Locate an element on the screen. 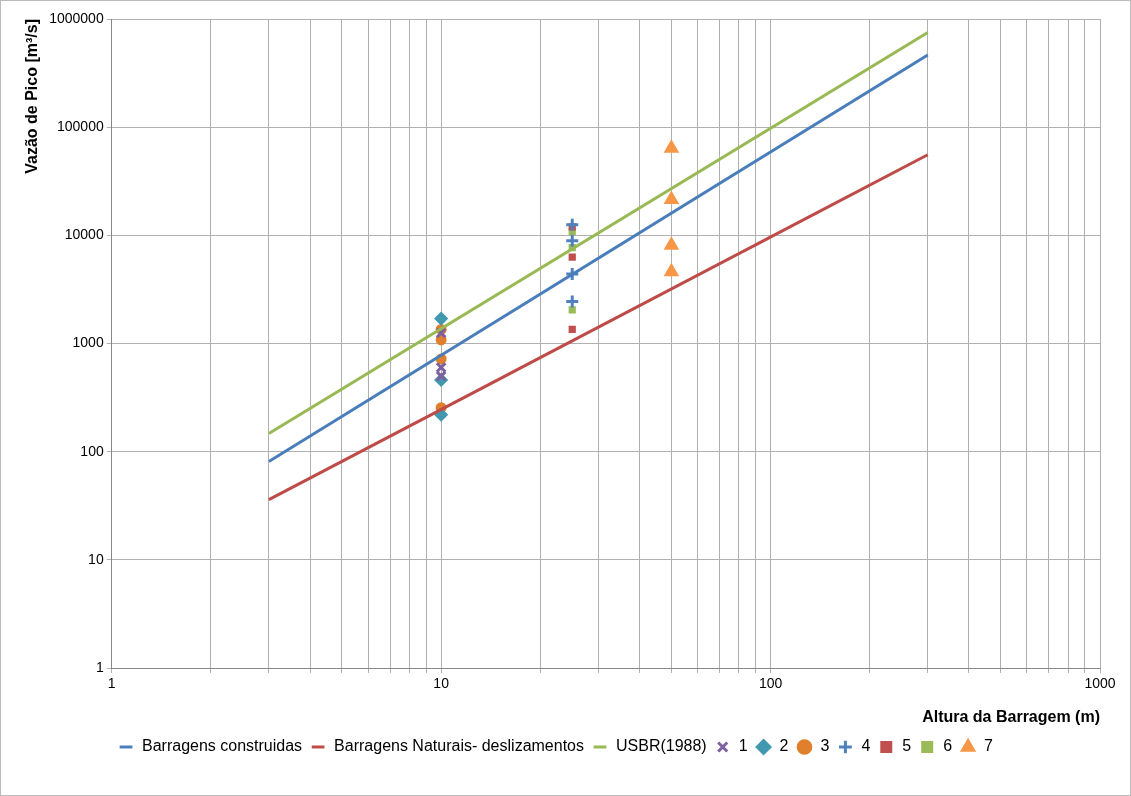  y-tick-label: 1000 is located at coordinates (88, 342).